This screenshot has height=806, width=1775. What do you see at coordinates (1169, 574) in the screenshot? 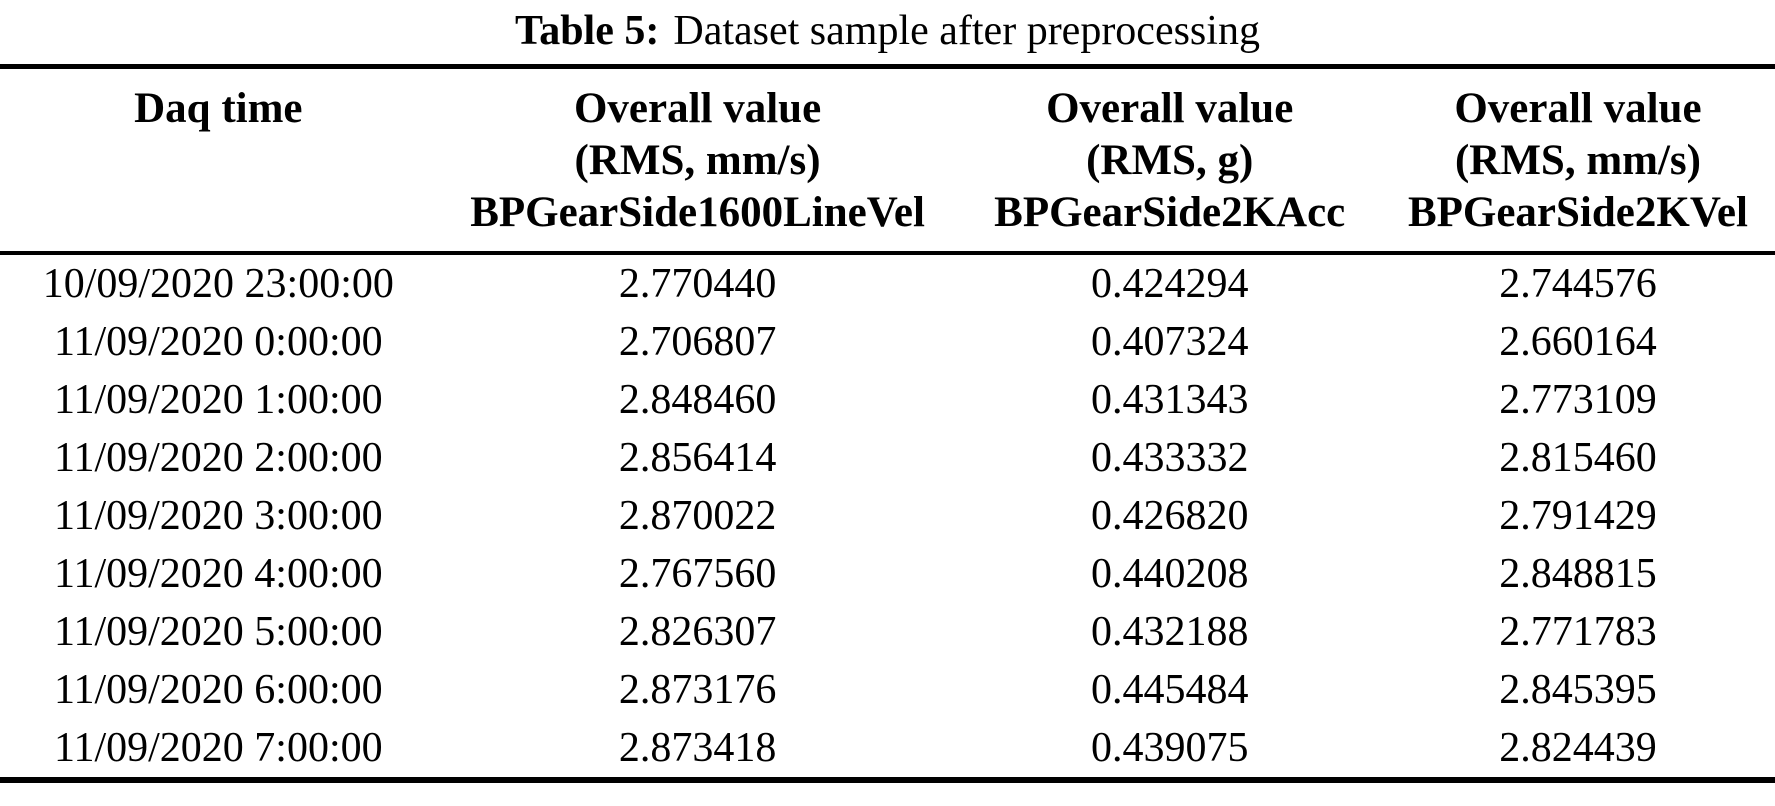
I see `cell-value: 0.440208` at bounding box center [1169, 574].